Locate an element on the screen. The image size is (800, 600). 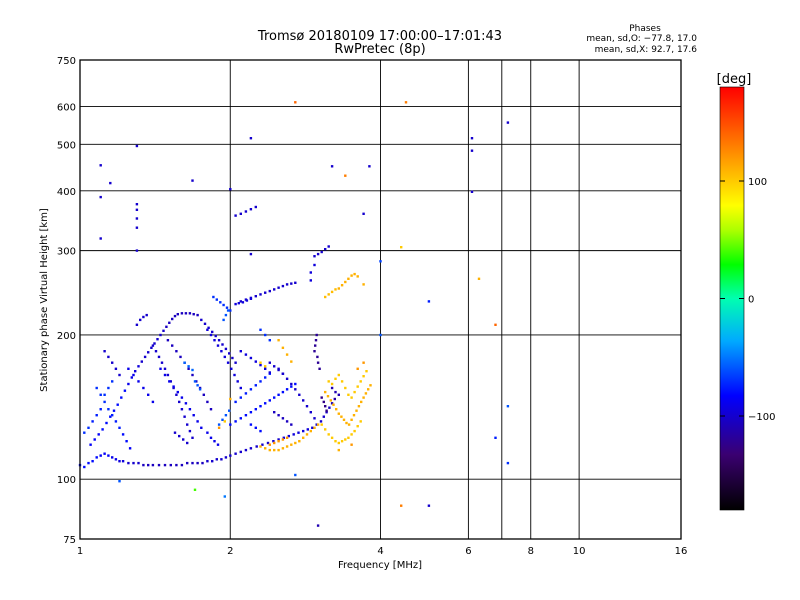
phases-box-line-o: mean, sd,O: −77.8, 17.0 is located at coordinates (641, 39).